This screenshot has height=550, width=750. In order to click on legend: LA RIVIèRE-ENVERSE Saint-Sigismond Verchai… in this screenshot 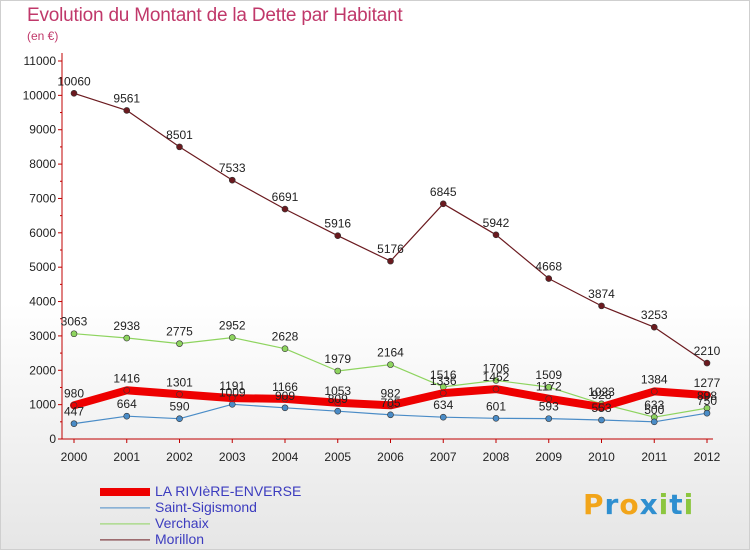, I will do `click(230, 515)`.